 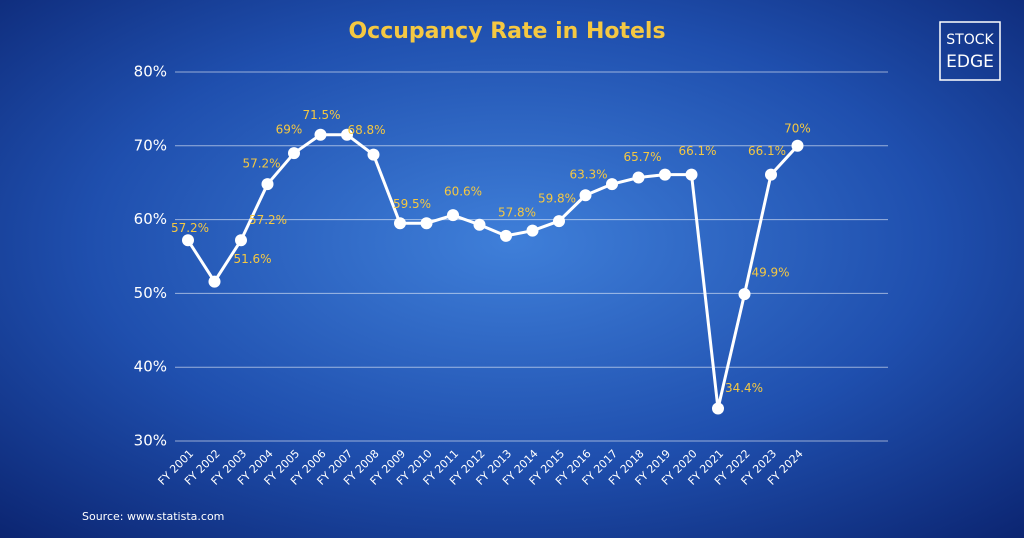 I want to click on data-label: 68.8%, so click(x=366, y=130).